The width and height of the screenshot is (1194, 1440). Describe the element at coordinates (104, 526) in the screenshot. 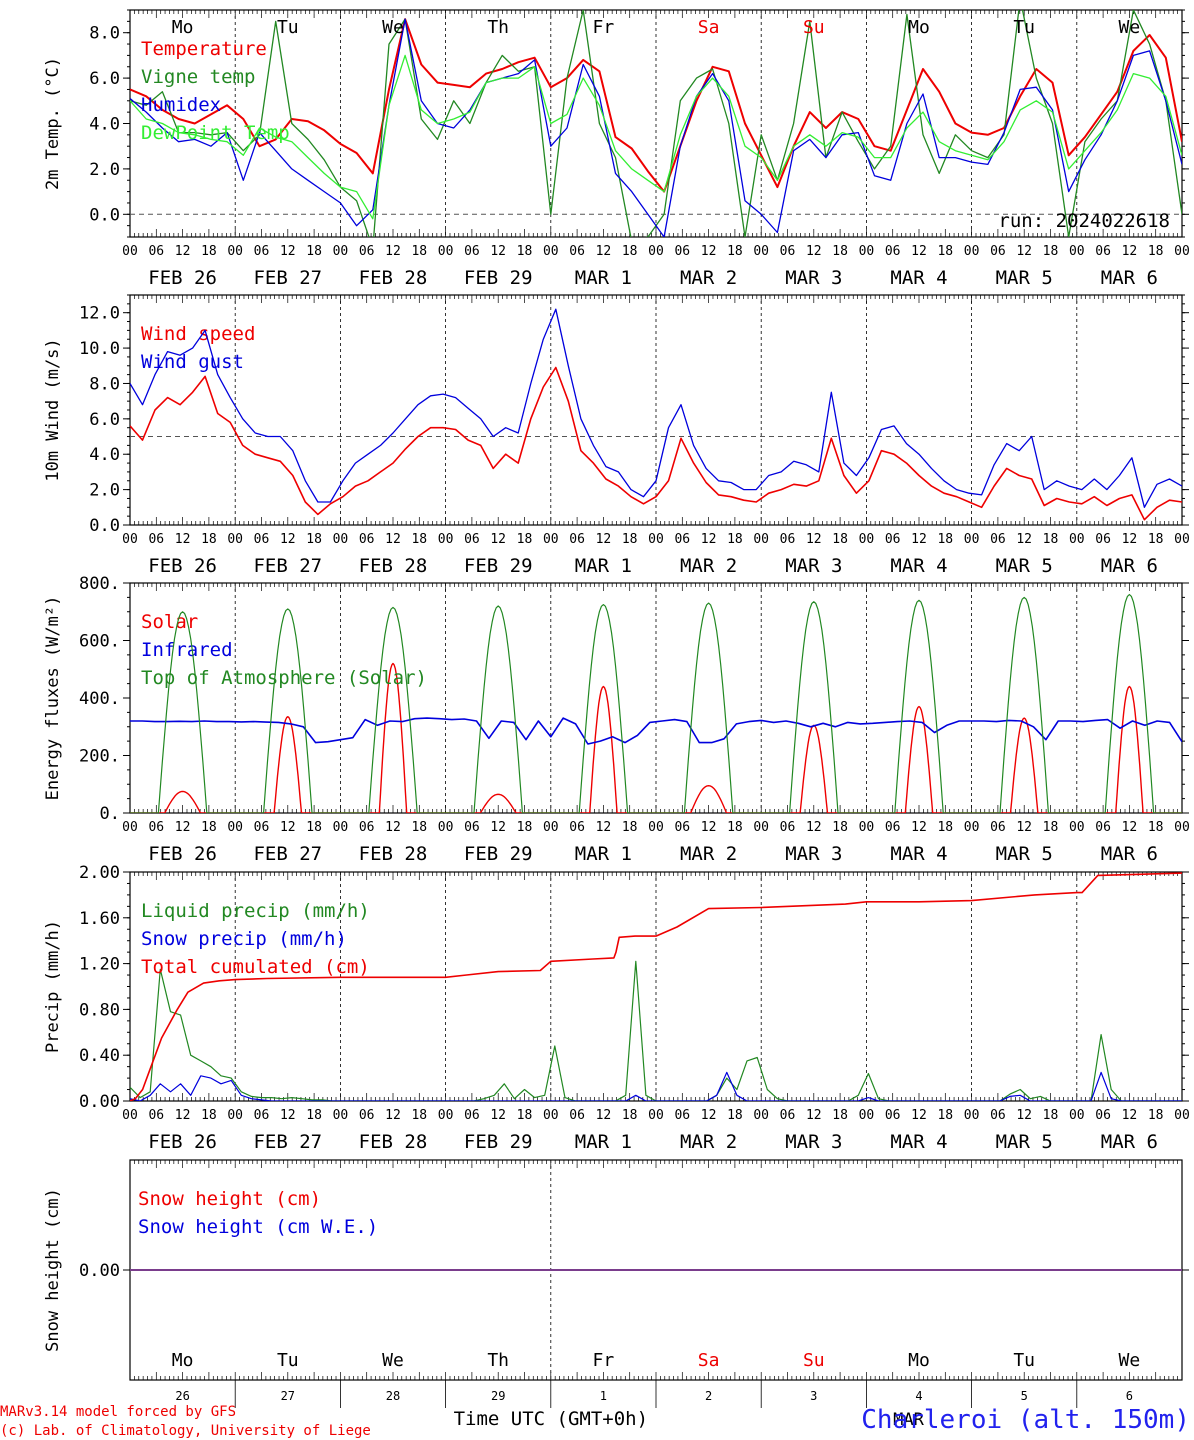

I see `y-tick-label: 0.0` at that location.